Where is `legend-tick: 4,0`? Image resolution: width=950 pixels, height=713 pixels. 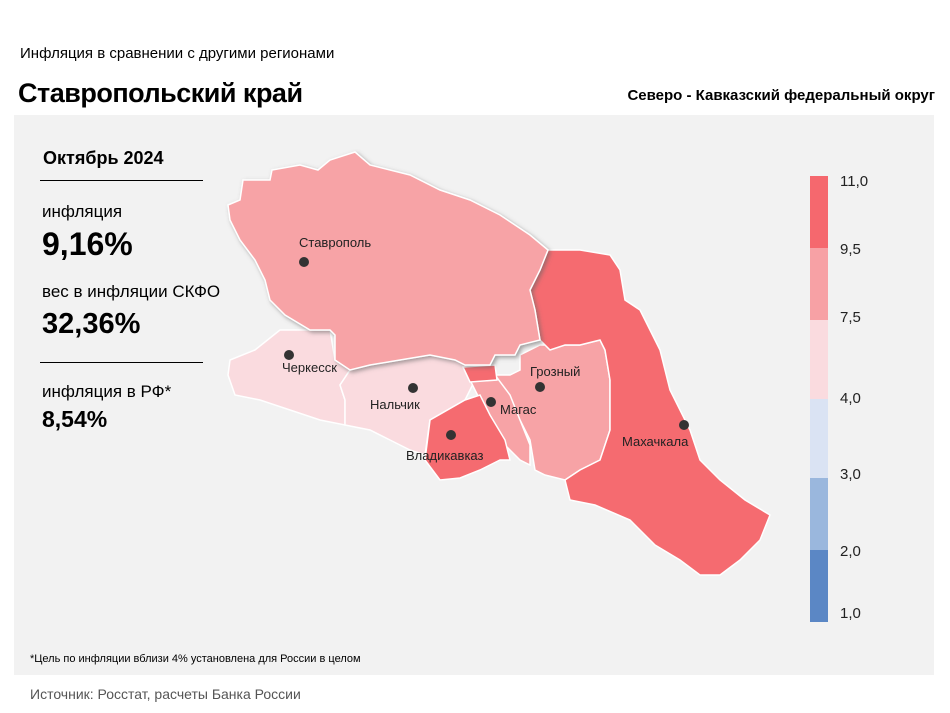
legend-tick: 4,0 is located at coordinates (850, 398).